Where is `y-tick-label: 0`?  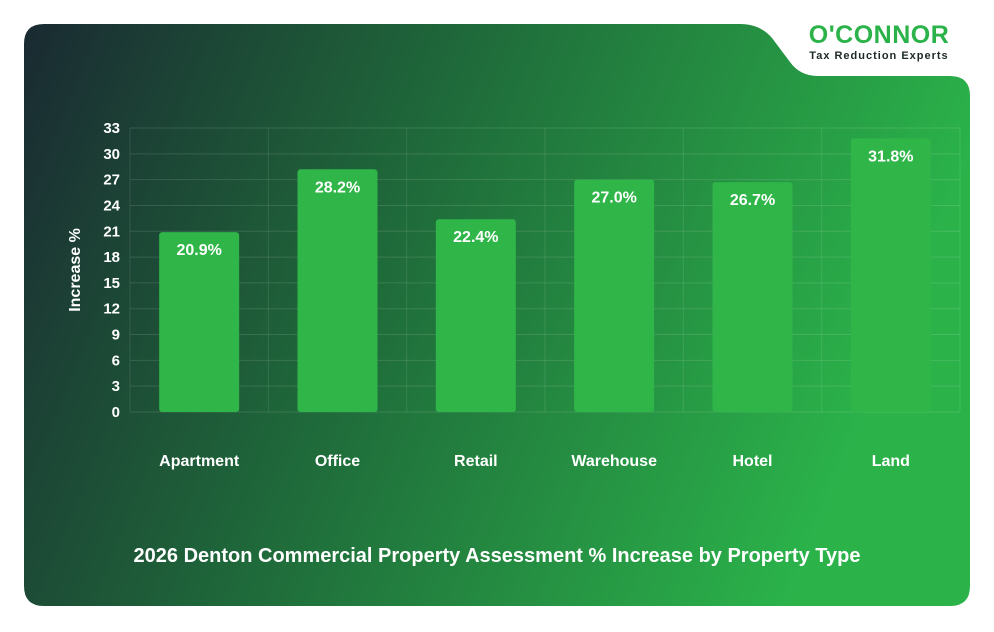
y-tick-label: 0 is located at coordinates (116, 412).